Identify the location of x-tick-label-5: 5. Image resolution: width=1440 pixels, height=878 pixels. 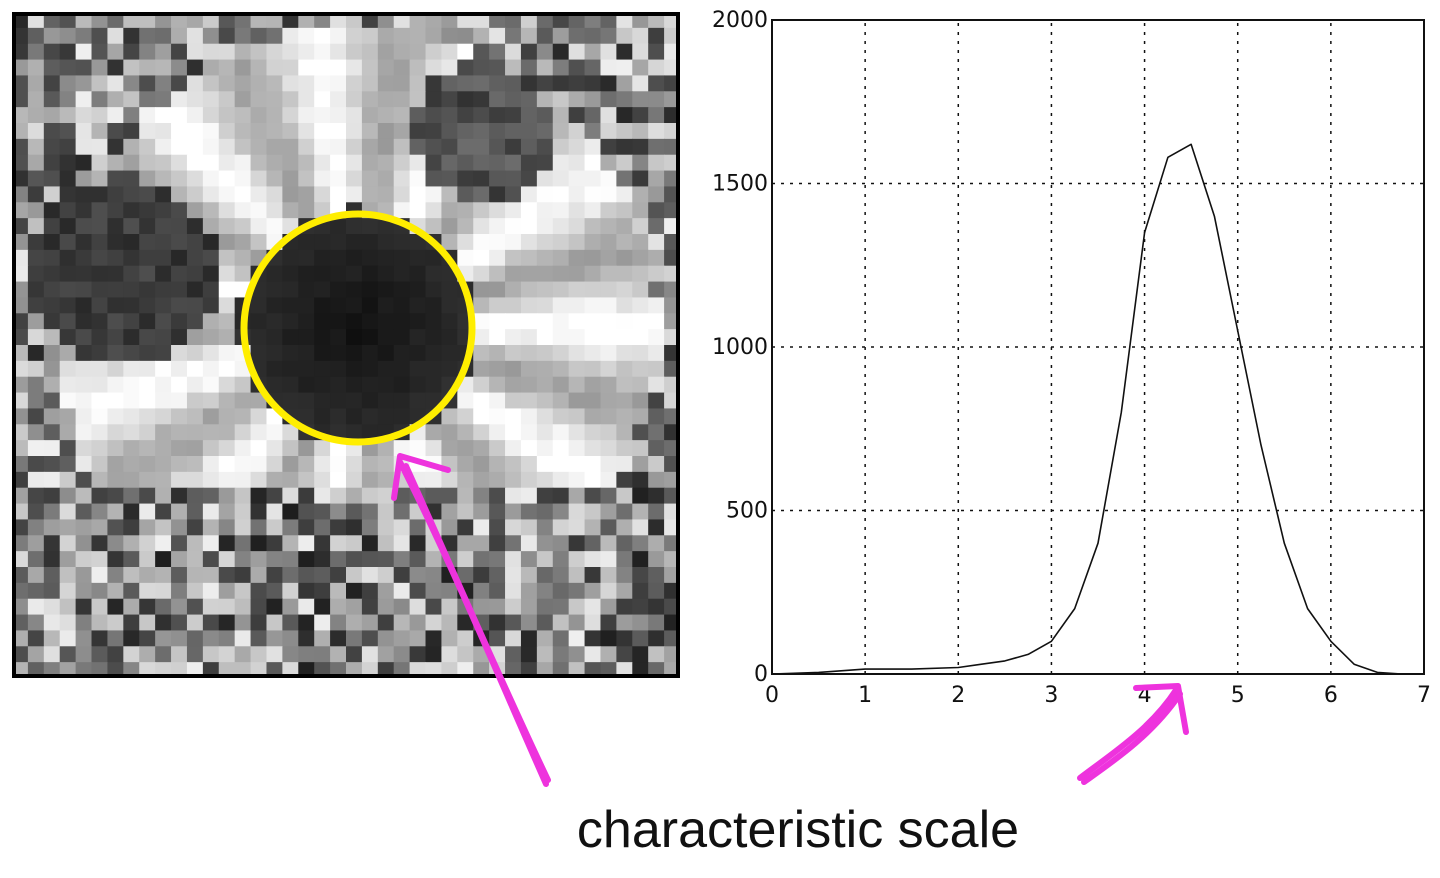
(1238, 695).